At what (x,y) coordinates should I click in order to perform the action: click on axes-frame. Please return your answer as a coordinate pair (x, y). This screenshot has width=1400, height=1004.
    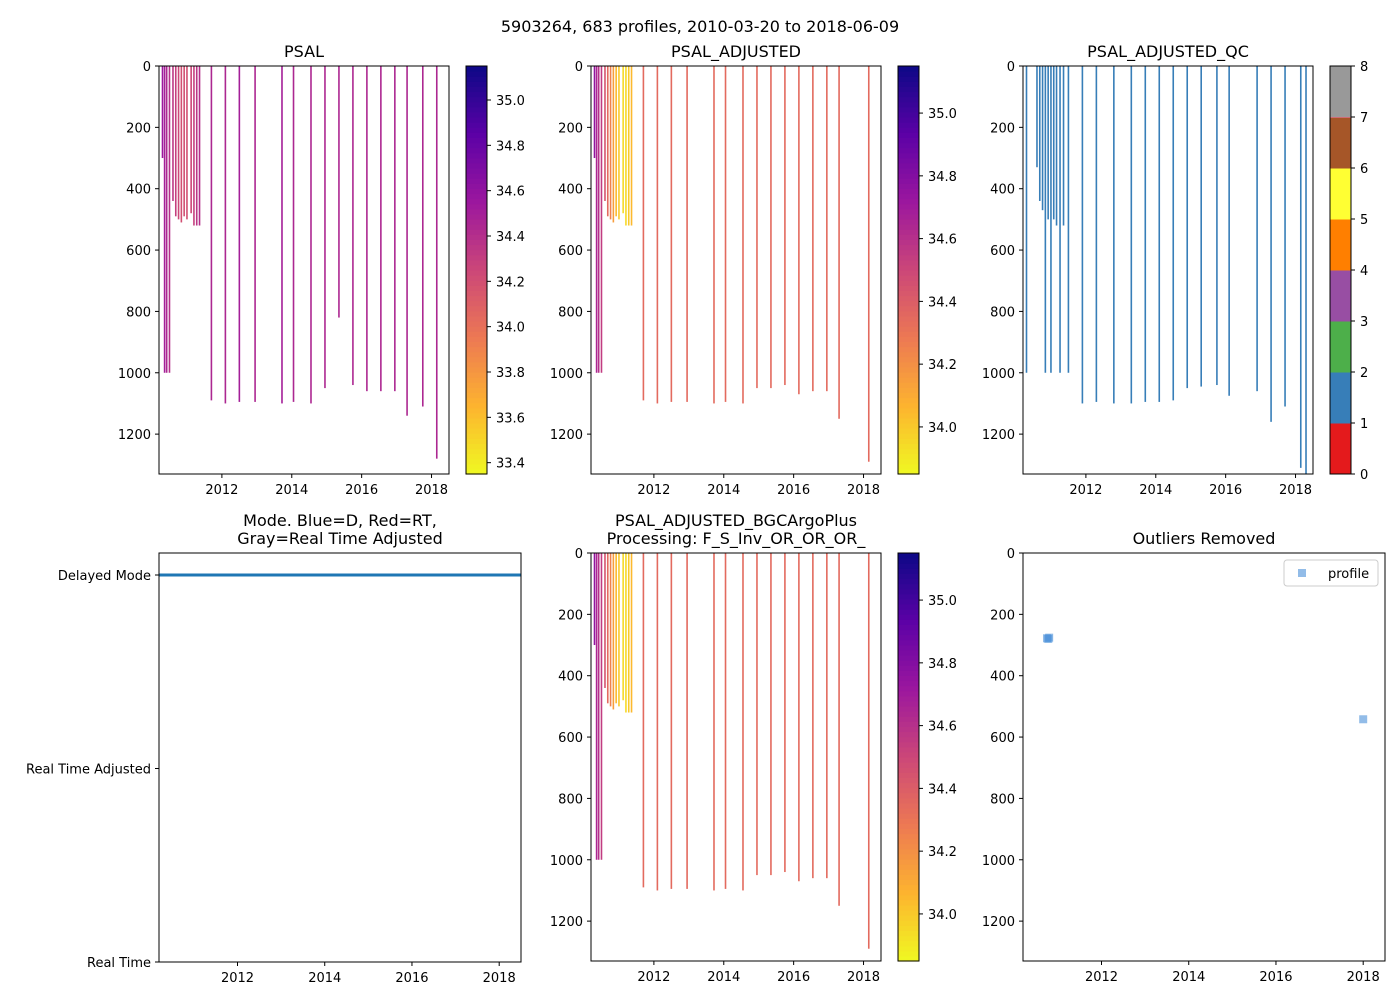
    Looking at the image, I should click on (304, 270).